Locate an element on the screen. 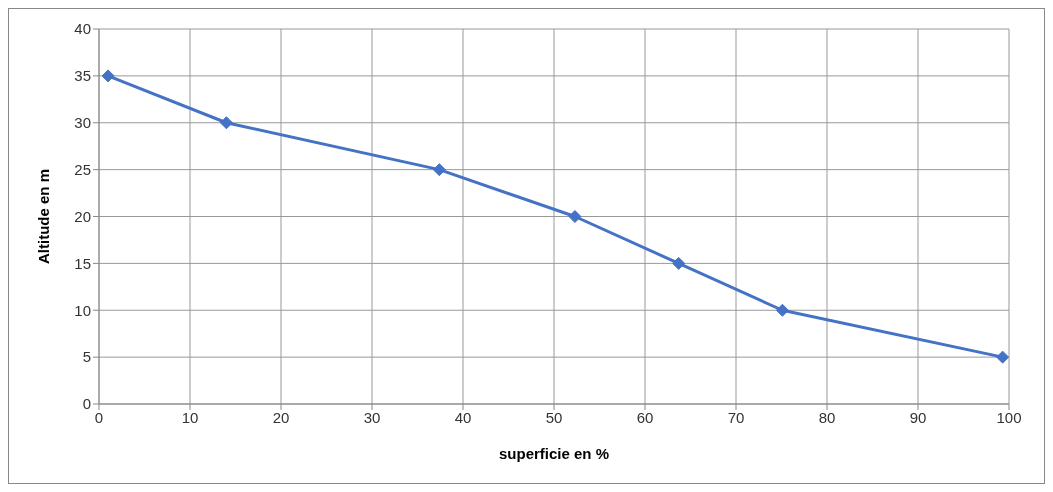  y-axis-title: Altitude en m is located at coordinates (44, 216).